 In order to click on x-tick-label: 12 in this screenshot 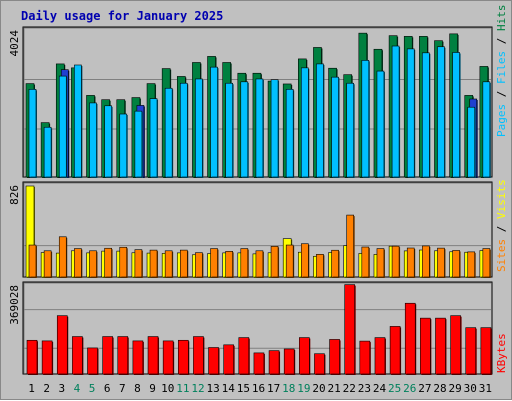, I will do `click(197, 388)`.